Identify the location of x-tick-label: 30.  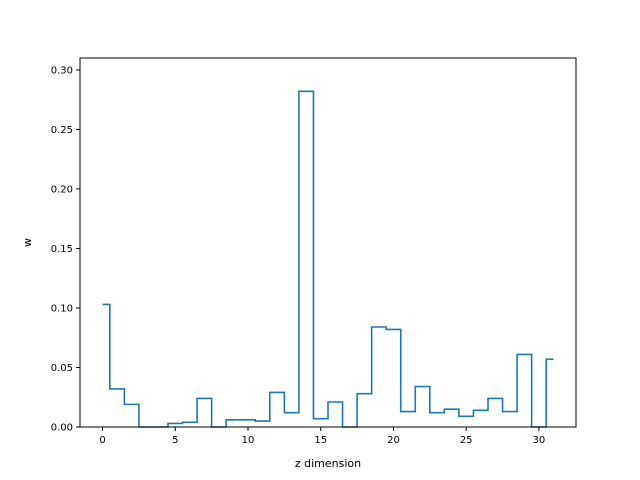
(539, 440).